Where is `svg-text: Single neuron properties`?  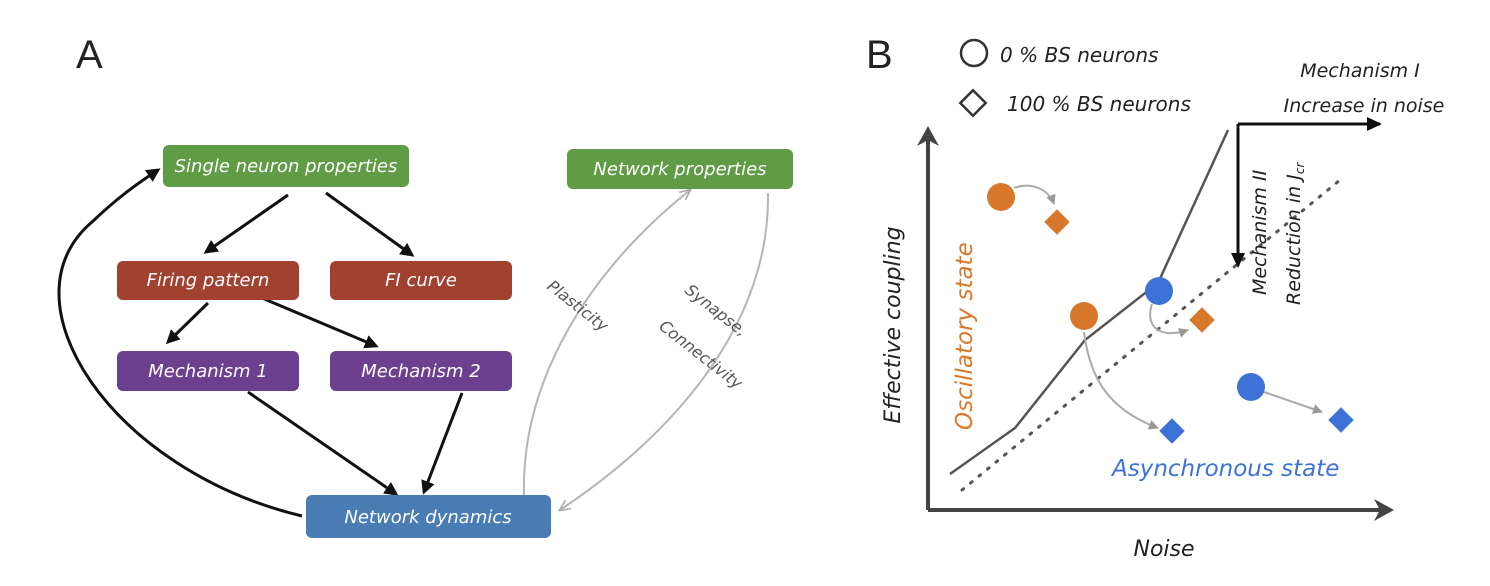
svg-text: Single neuron properties is located at coordinates (286, 166).